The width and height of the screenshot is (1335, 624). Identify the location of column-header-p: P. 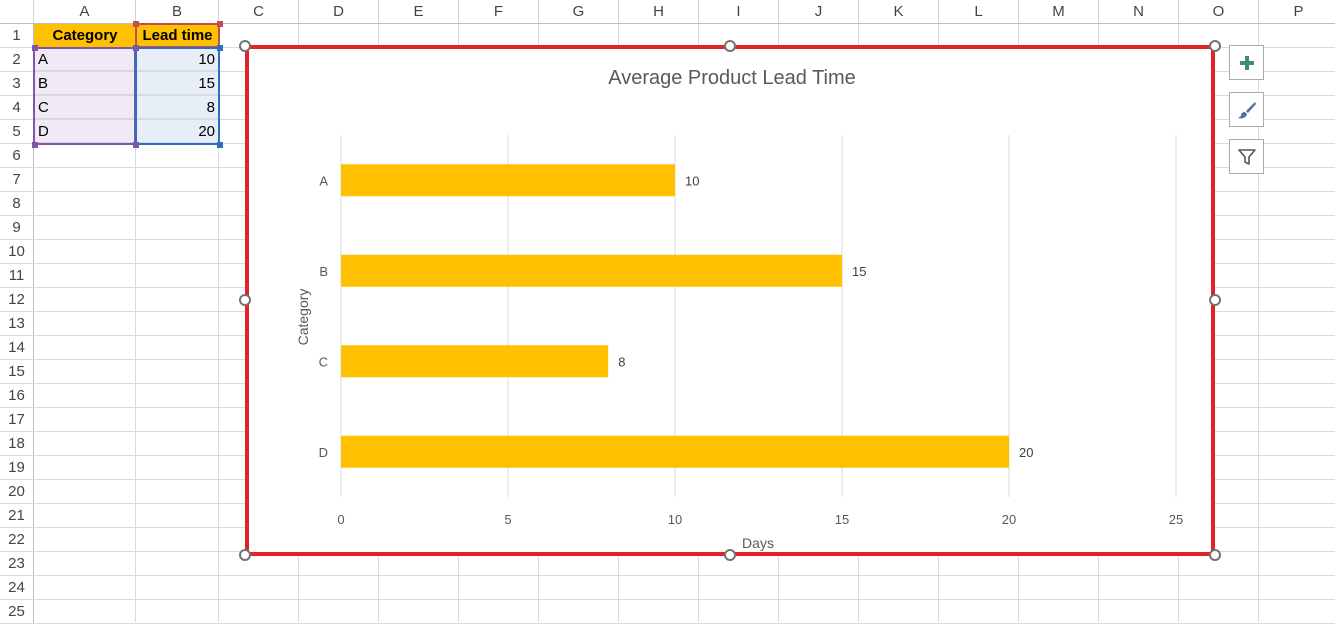
(1297, 12).